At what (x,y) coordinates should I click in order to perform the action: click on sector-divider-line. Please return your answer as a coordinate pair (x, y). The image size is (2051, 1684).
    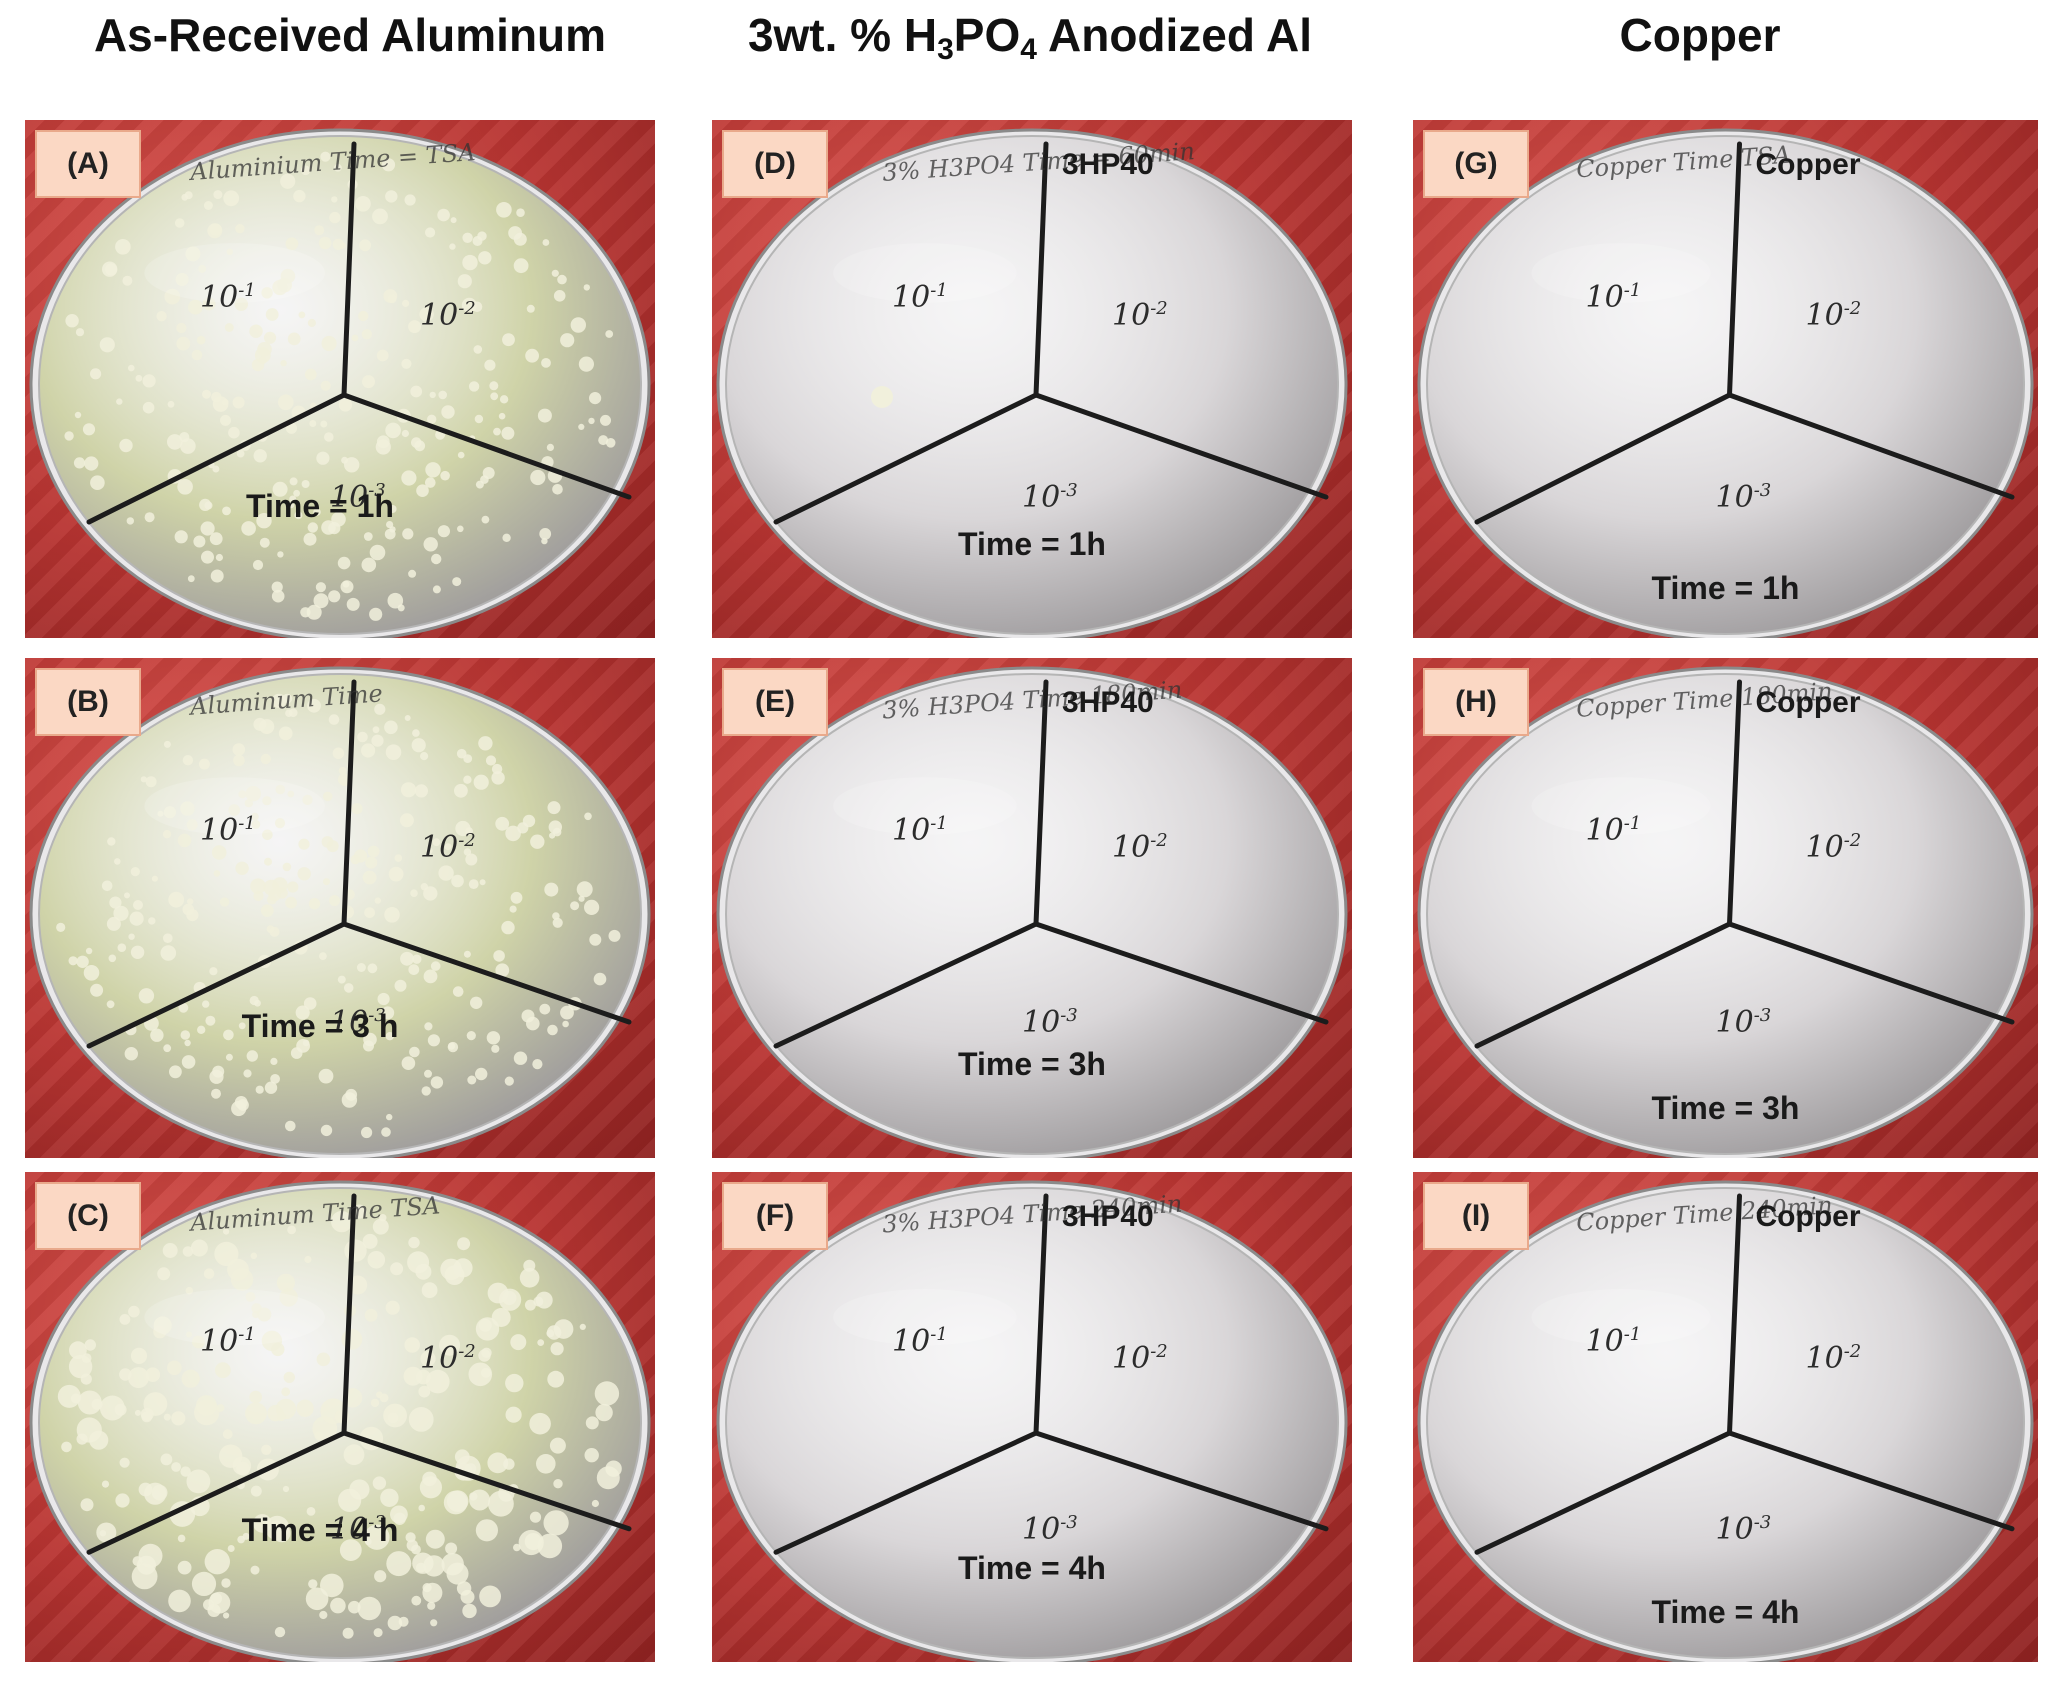
    Looking at the image, I should click on (906, 458).